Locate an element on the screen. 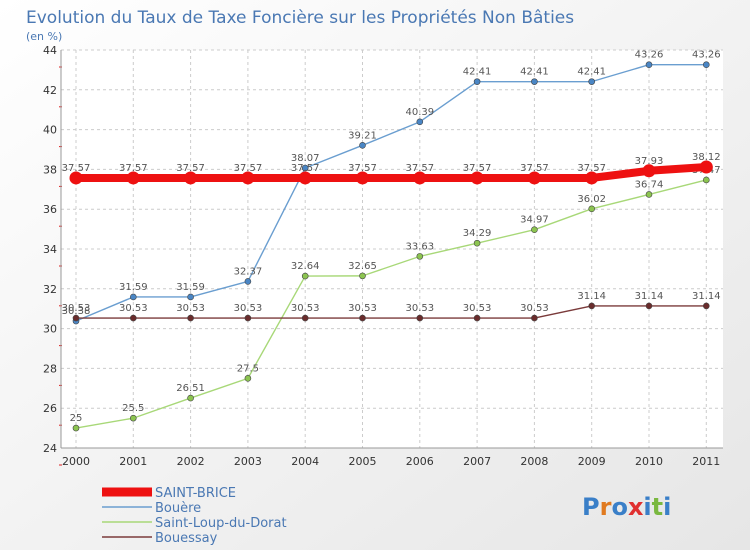 This screenshot has width=750, height=550. logo-letter: r is located at coordinates (606, 507).